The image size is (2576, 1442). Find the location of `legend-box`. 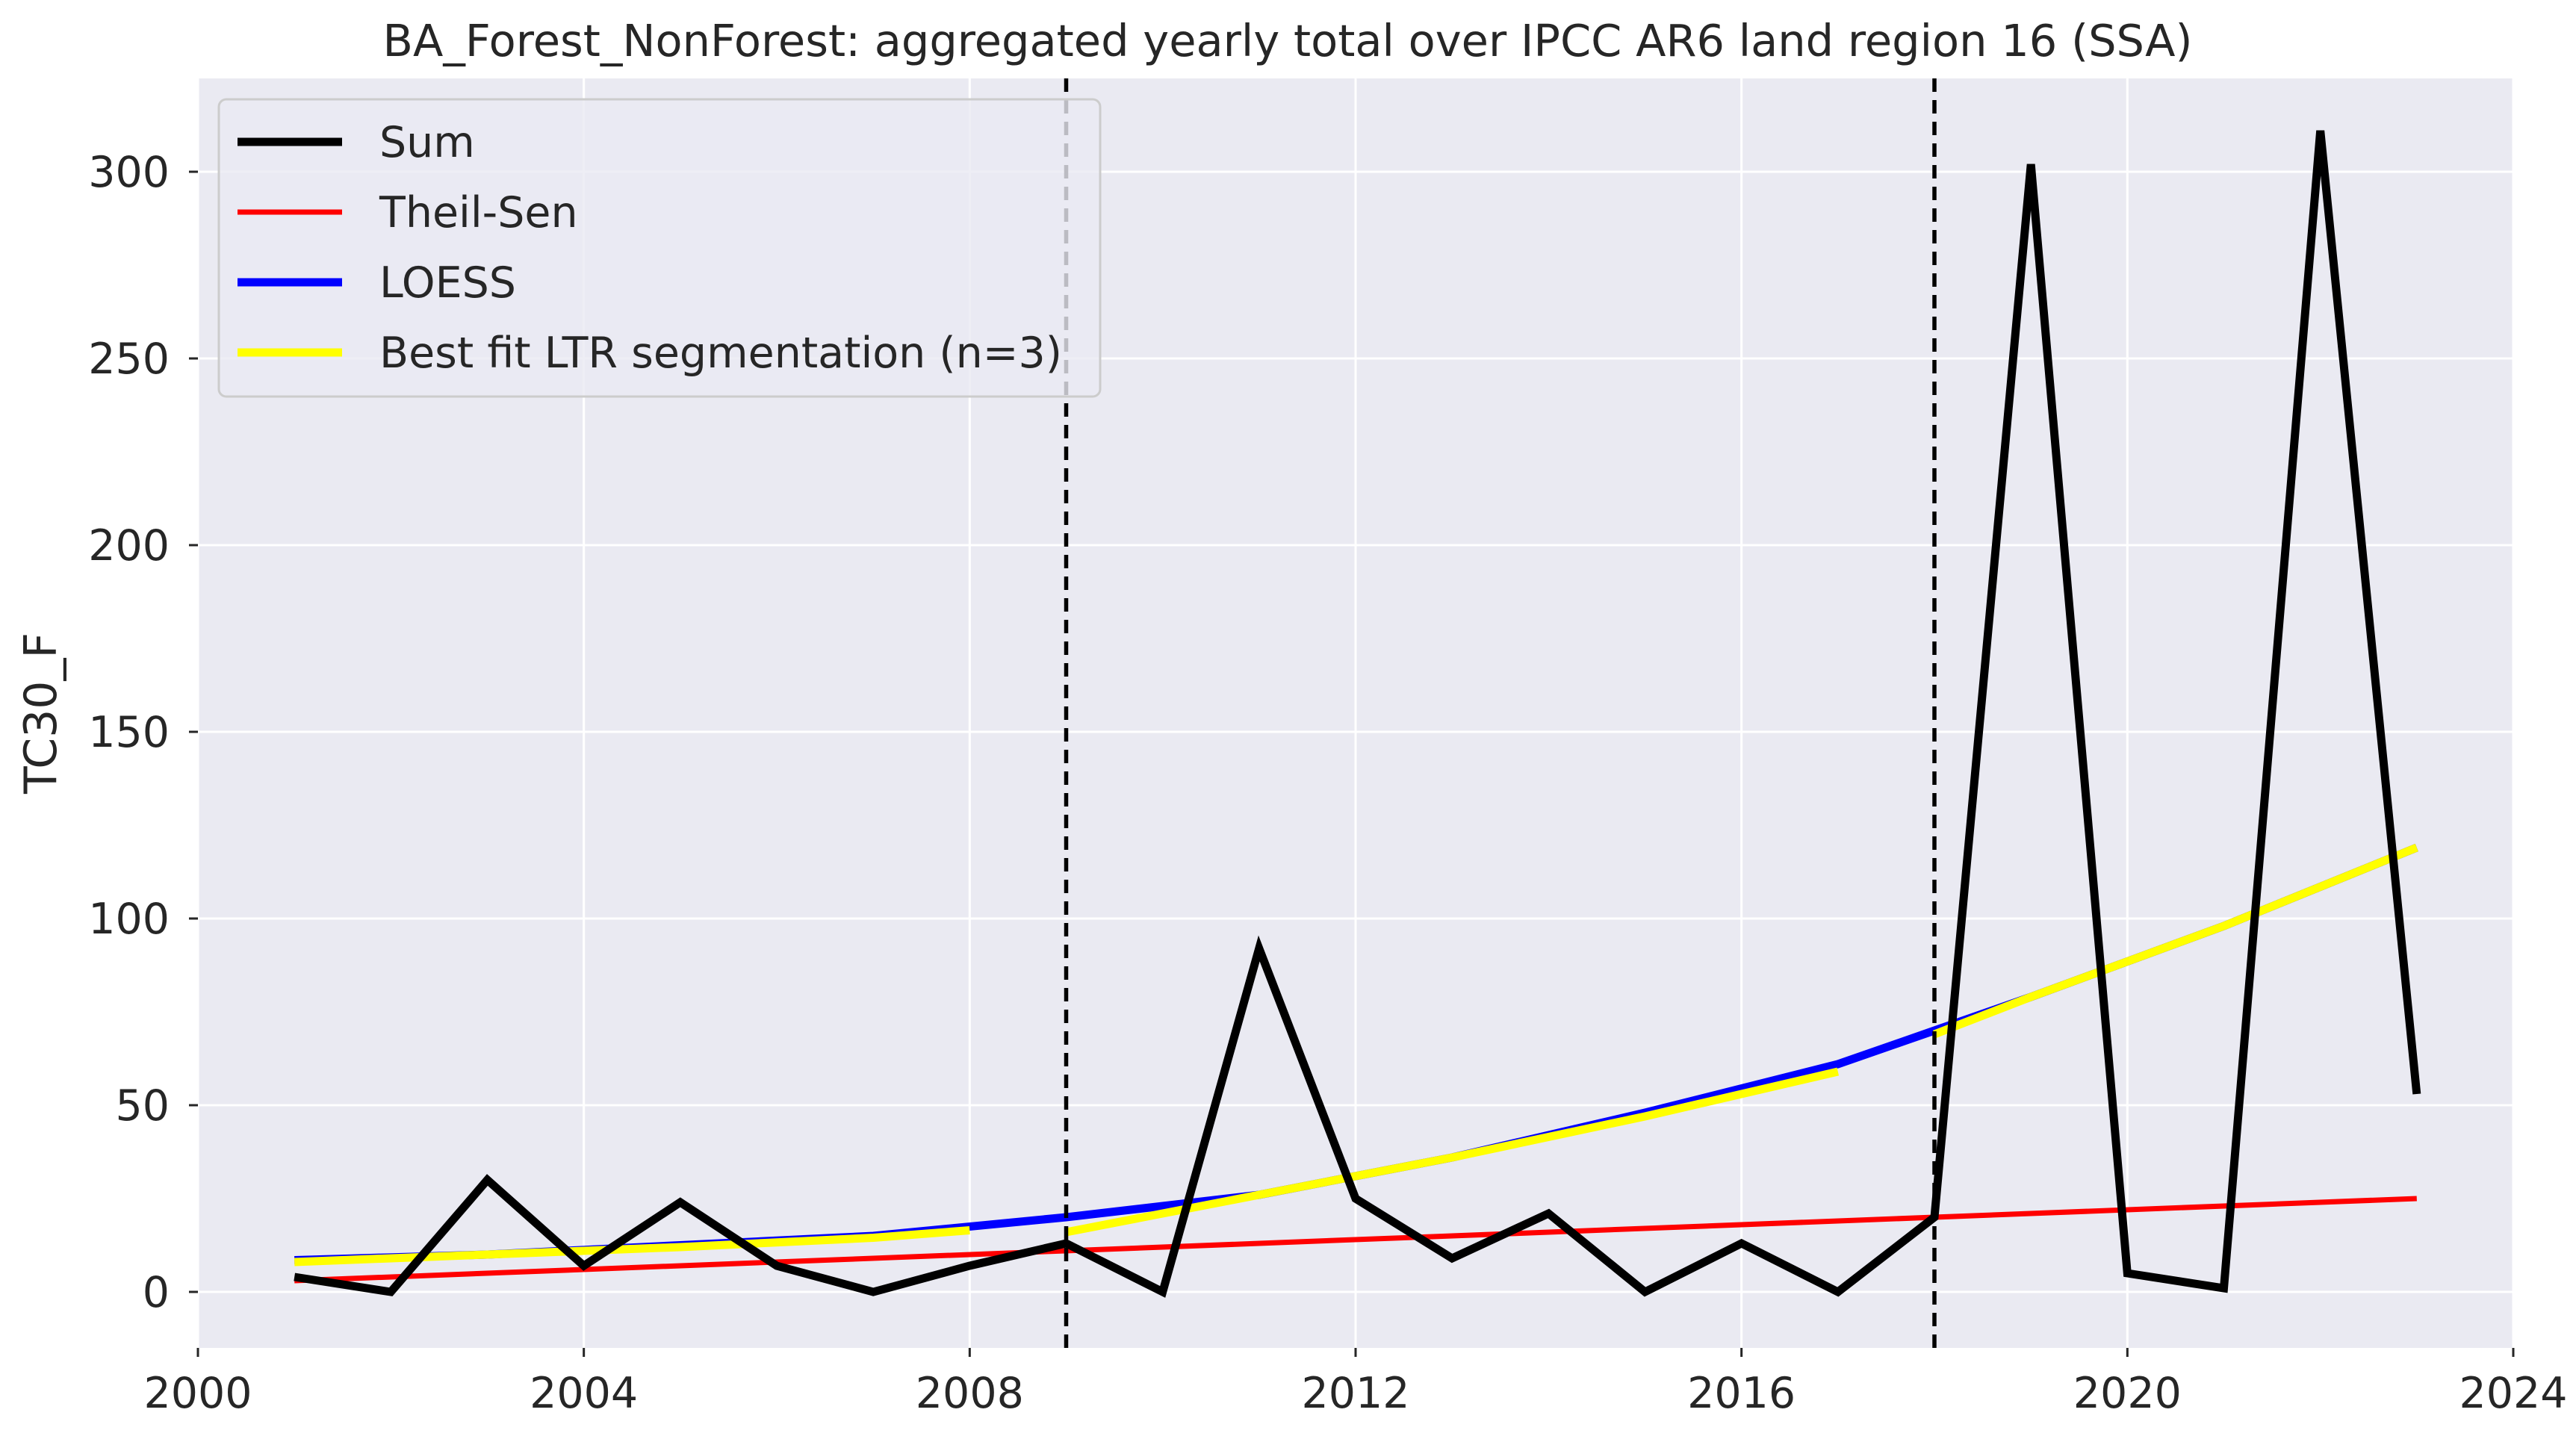

legend-box is located at coordinates (659, 248).